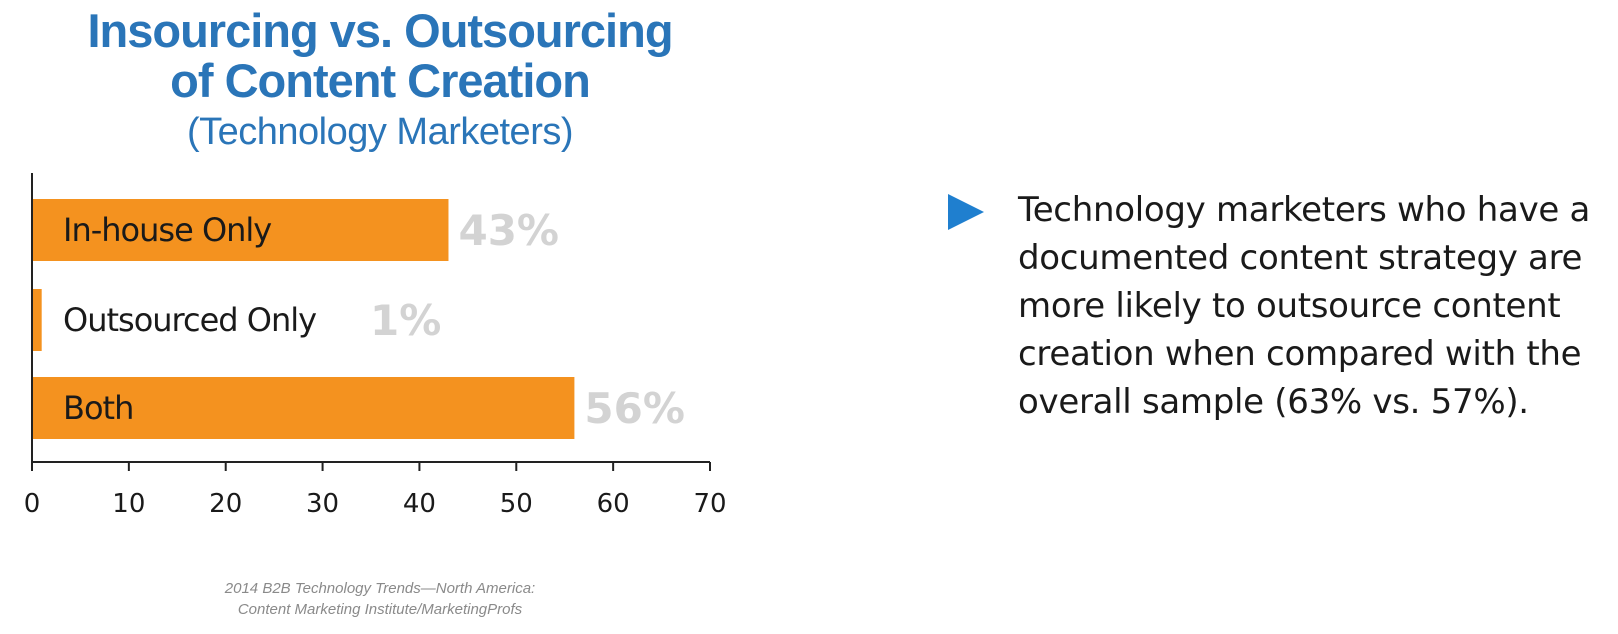 The height and width of the screenshot is (634, 1618). What do you see at coordinates (189, 320) in the screenshot?
I see `bar-category-label: Outsourced Only` at bounding box center [189, 320].